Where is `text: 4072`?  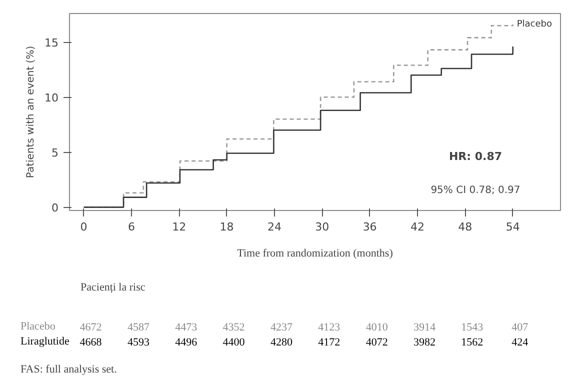
text: 4072 is located at coordinates (377, 342).